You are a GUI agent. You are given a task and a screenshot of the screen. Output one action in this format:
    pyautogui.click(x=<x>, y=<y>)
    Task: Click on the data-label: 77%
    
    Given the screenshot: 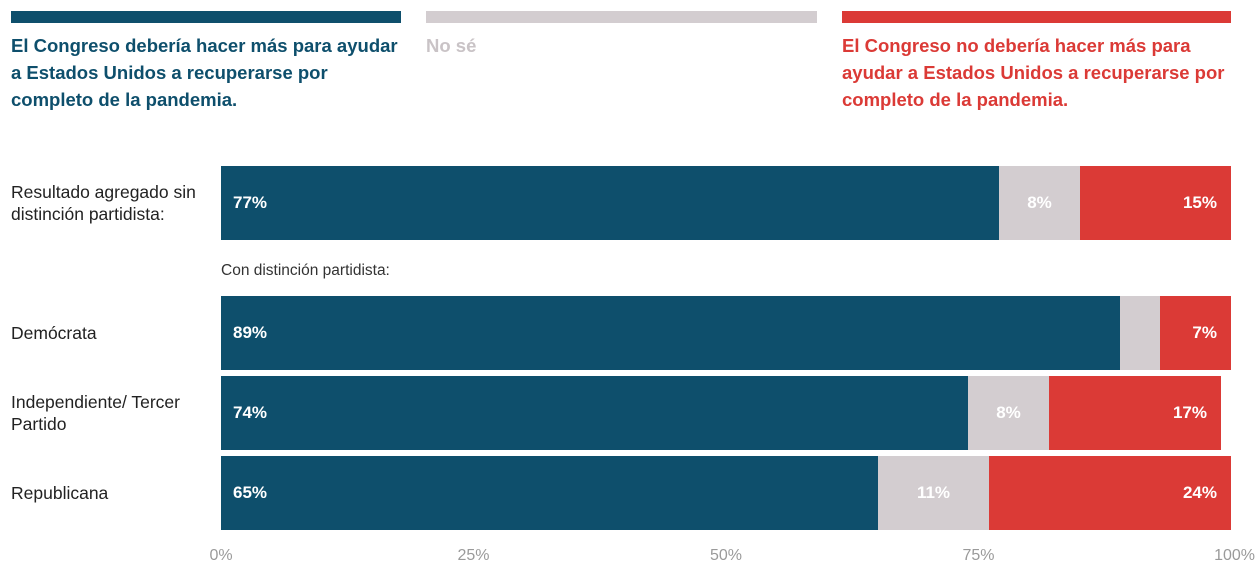 What is the action you would take?
    pyautogui.click(x=250, y=202)
    